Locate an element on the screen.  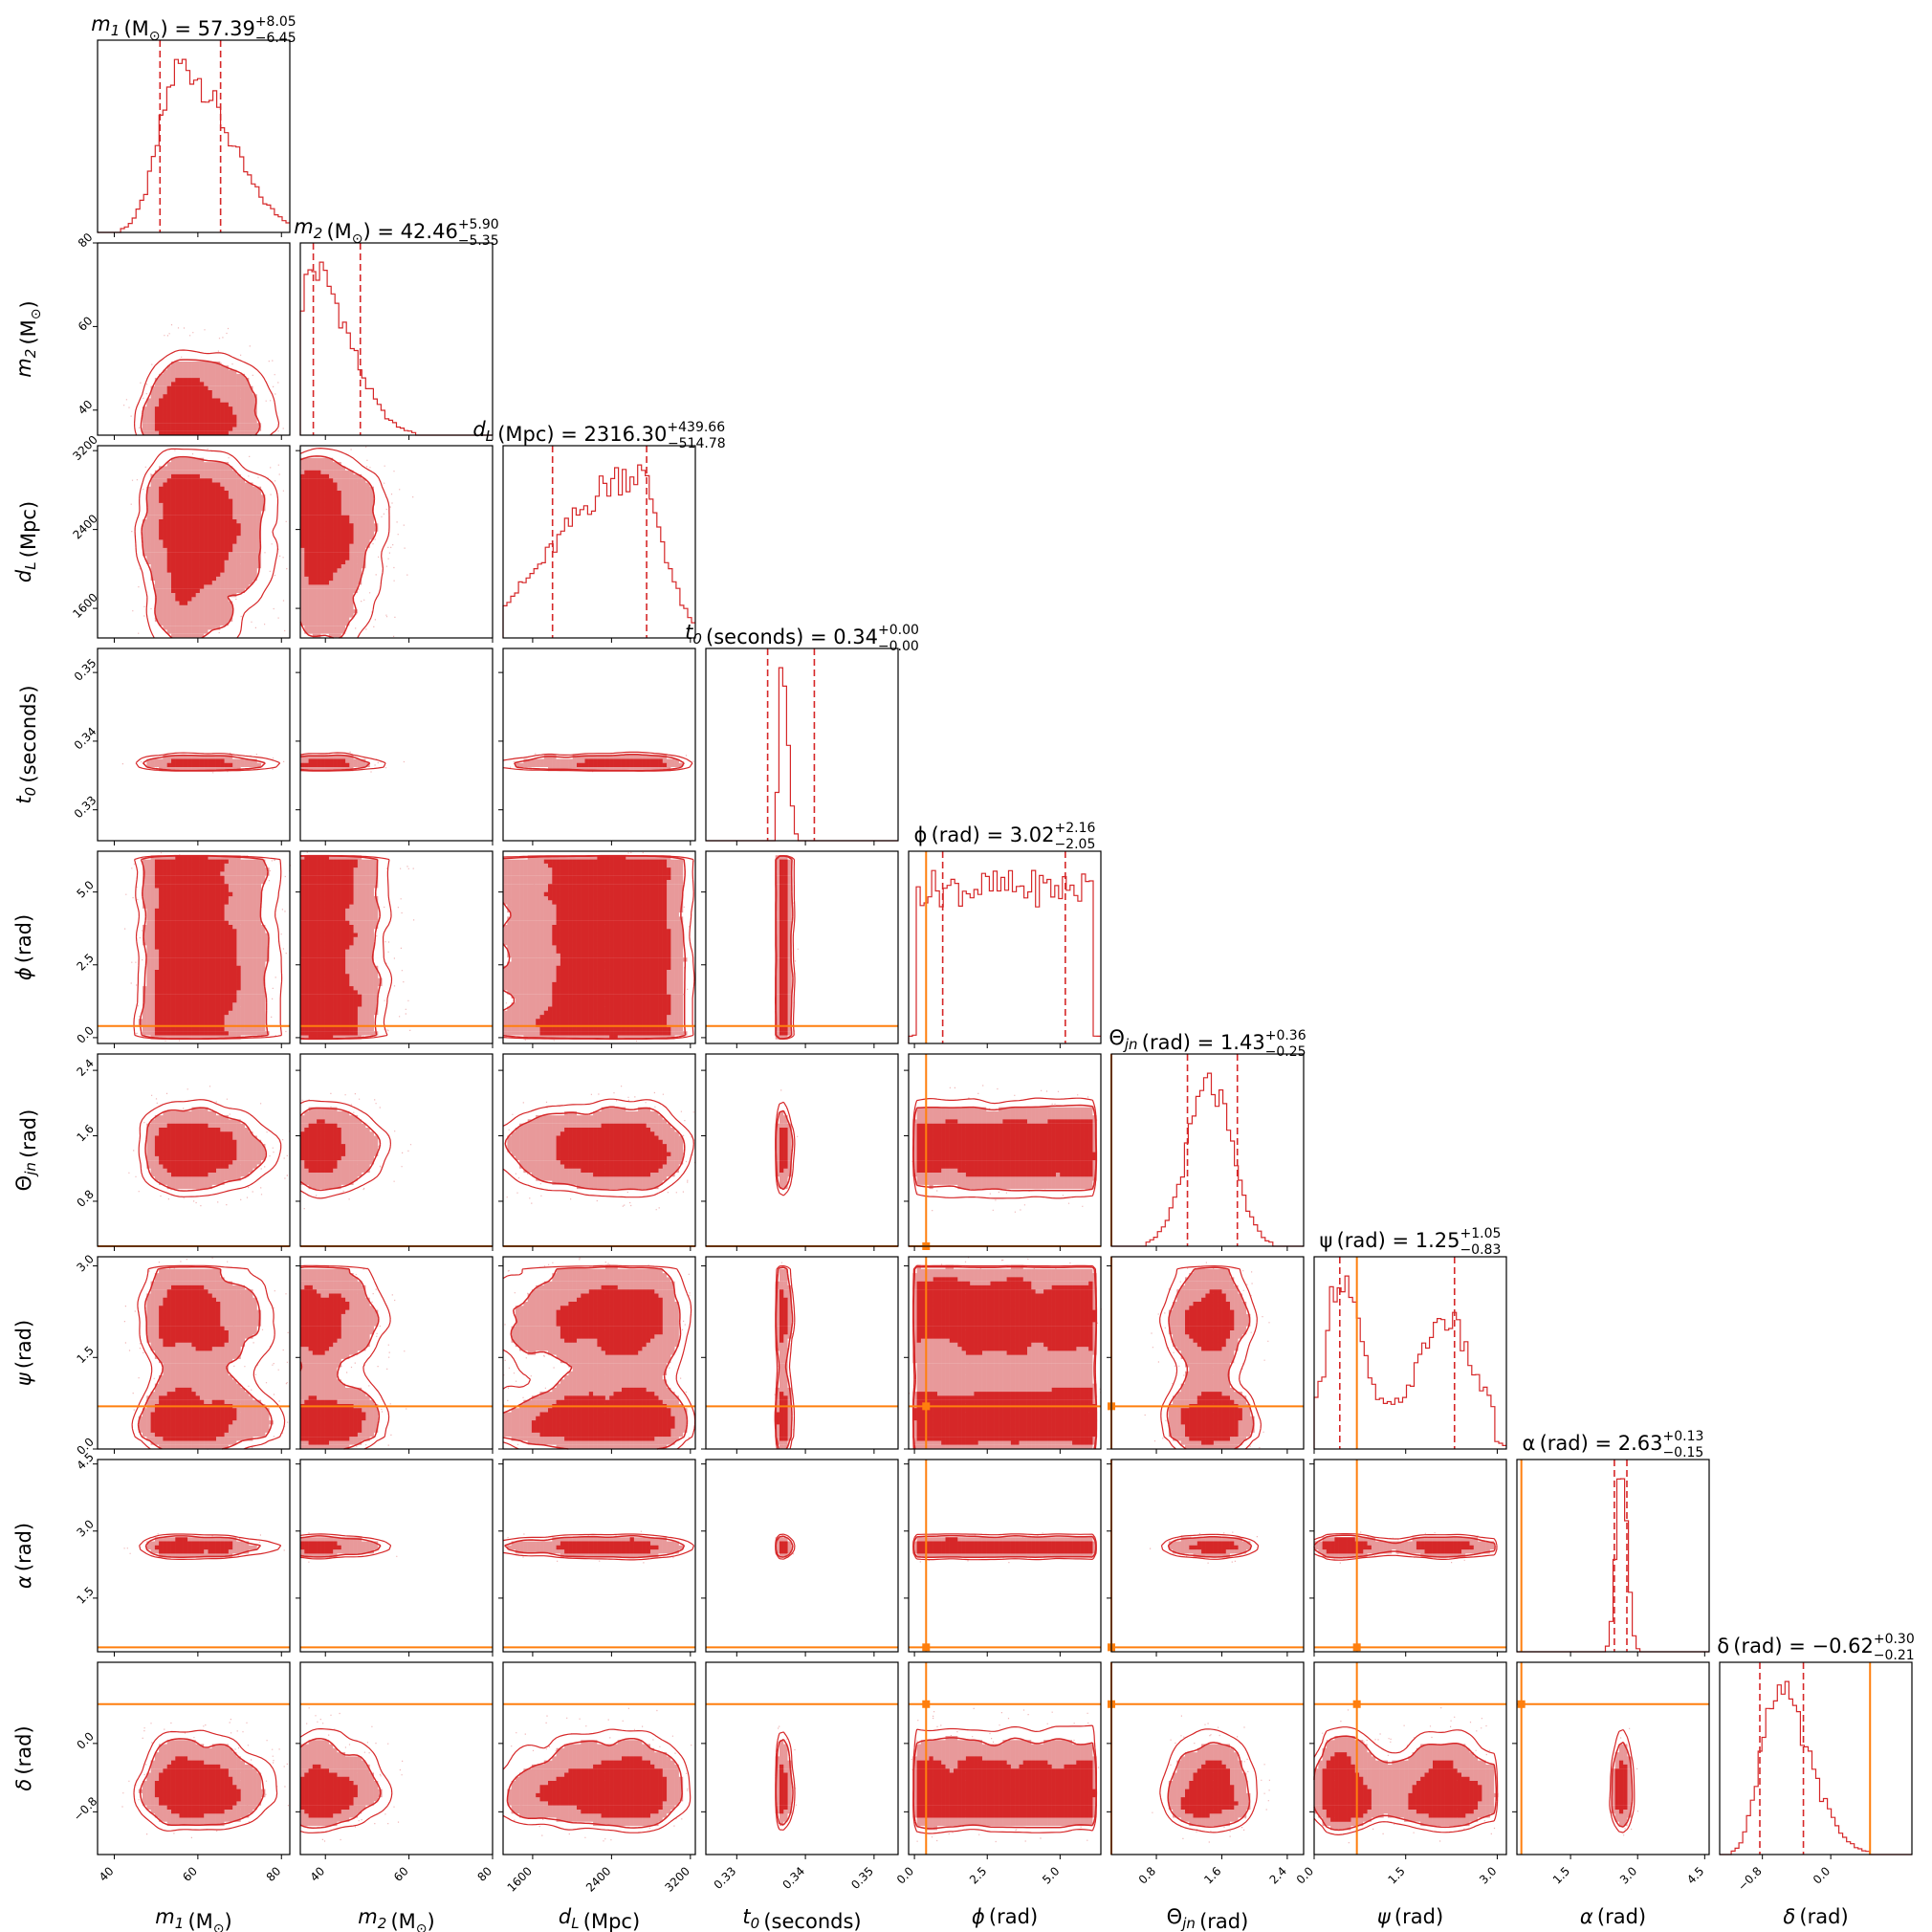
panel-t0-vs-dl is located at coordinates (597, 746).